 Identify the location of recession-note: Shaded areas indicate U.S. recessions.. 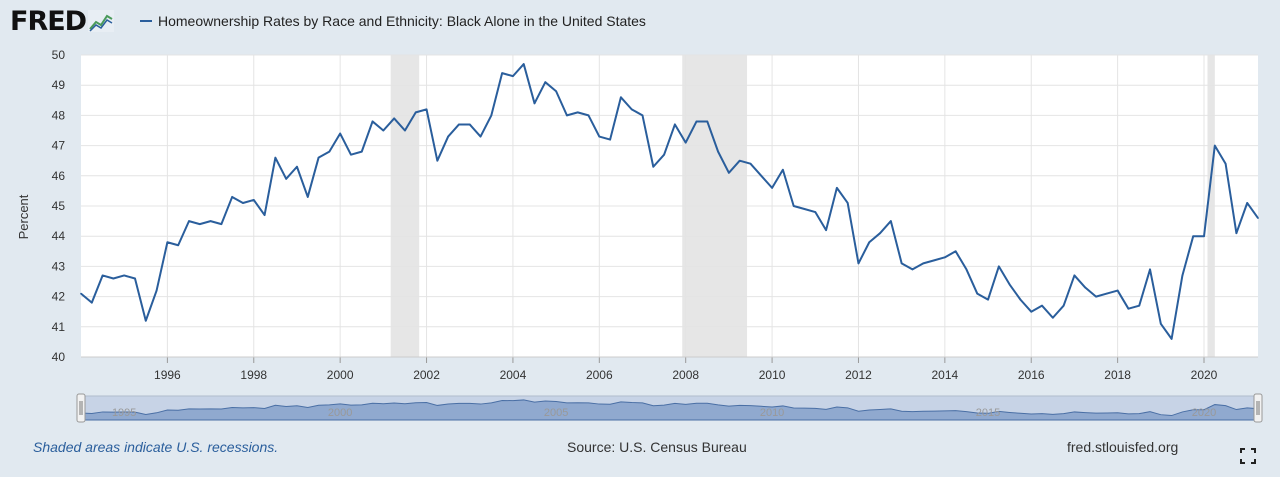
(156, 447).